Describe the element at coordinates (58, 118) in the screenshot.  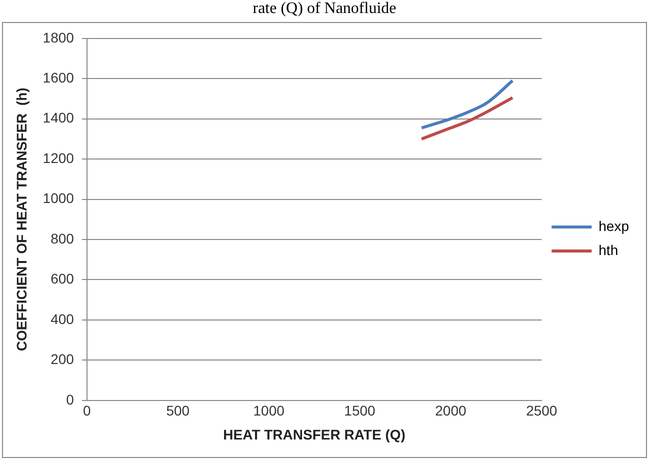
I see `y-tick-label: 1400` at that location.